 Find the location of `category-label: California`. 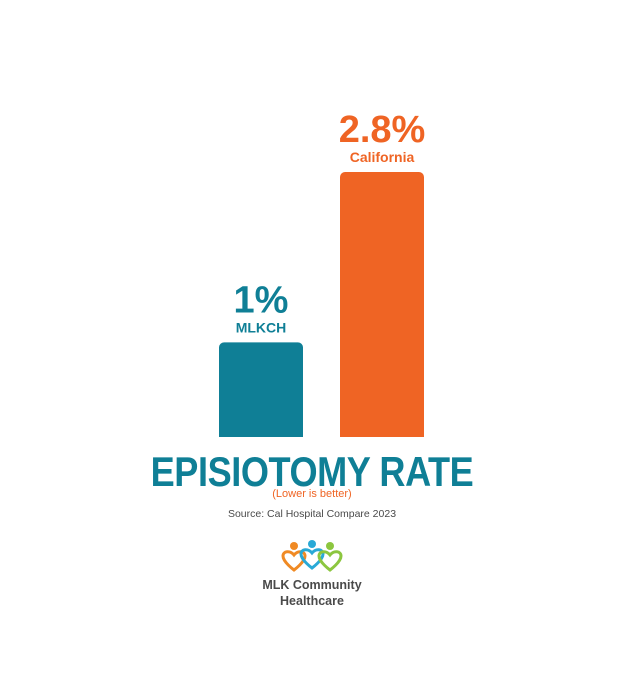

category-label: California is located at coordinates (382, 157).